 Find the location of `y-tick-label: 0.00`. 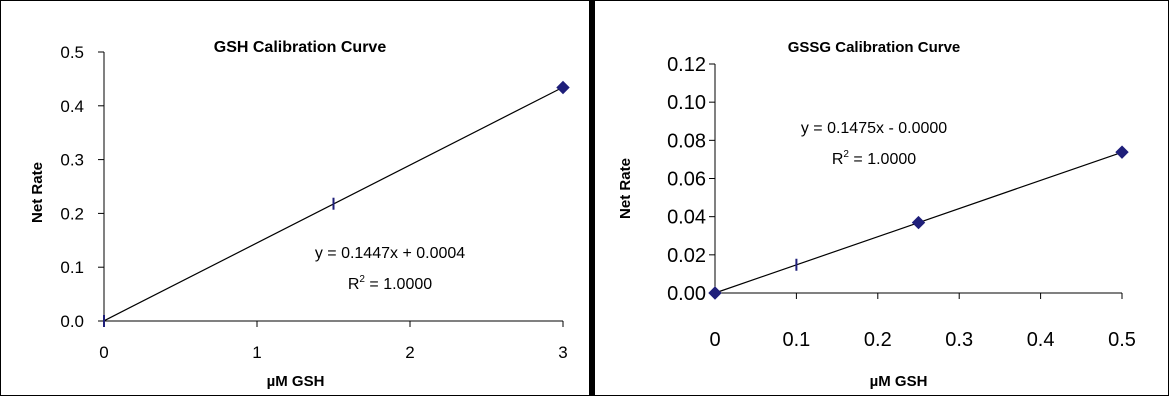

y-tick-label: 0.00 is located at coordinates (686, 294).